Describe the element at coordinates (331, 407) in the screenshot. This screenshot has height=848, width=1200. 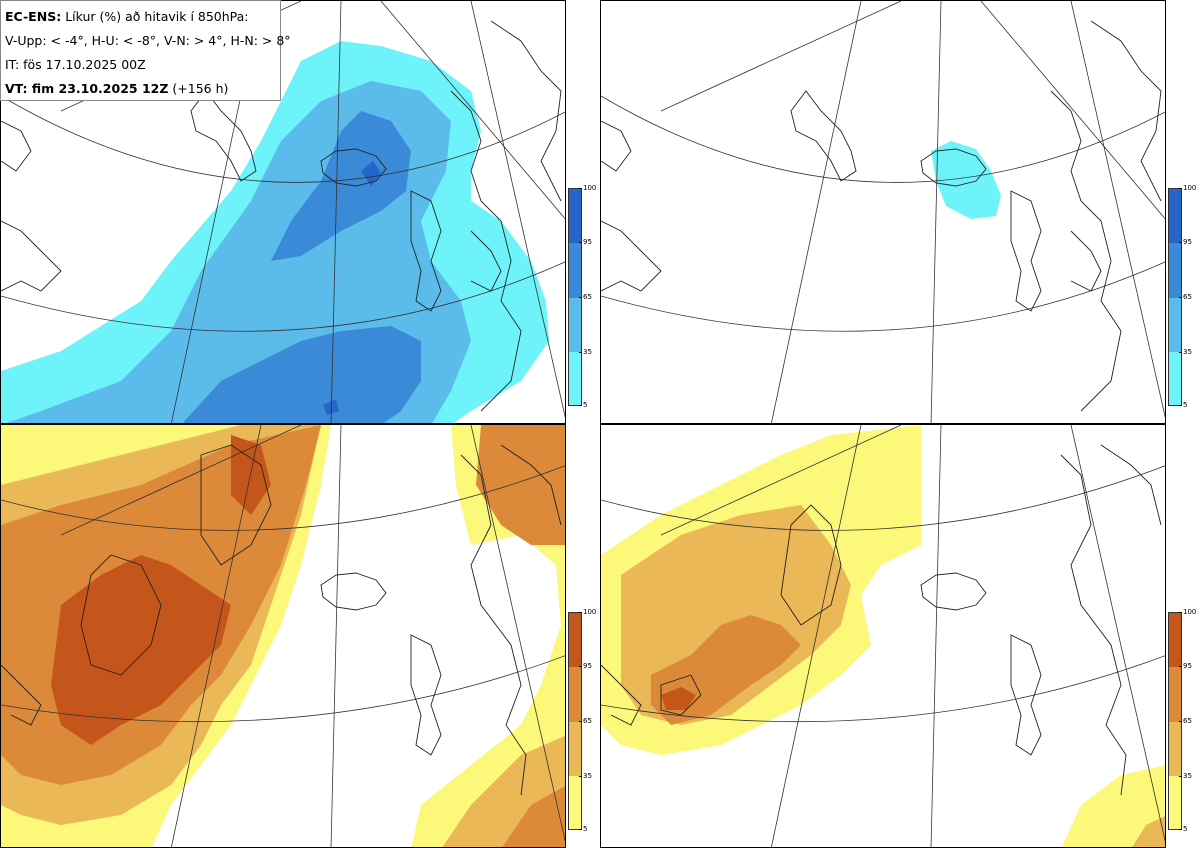
I see `prob-95-spot-south` at that location.